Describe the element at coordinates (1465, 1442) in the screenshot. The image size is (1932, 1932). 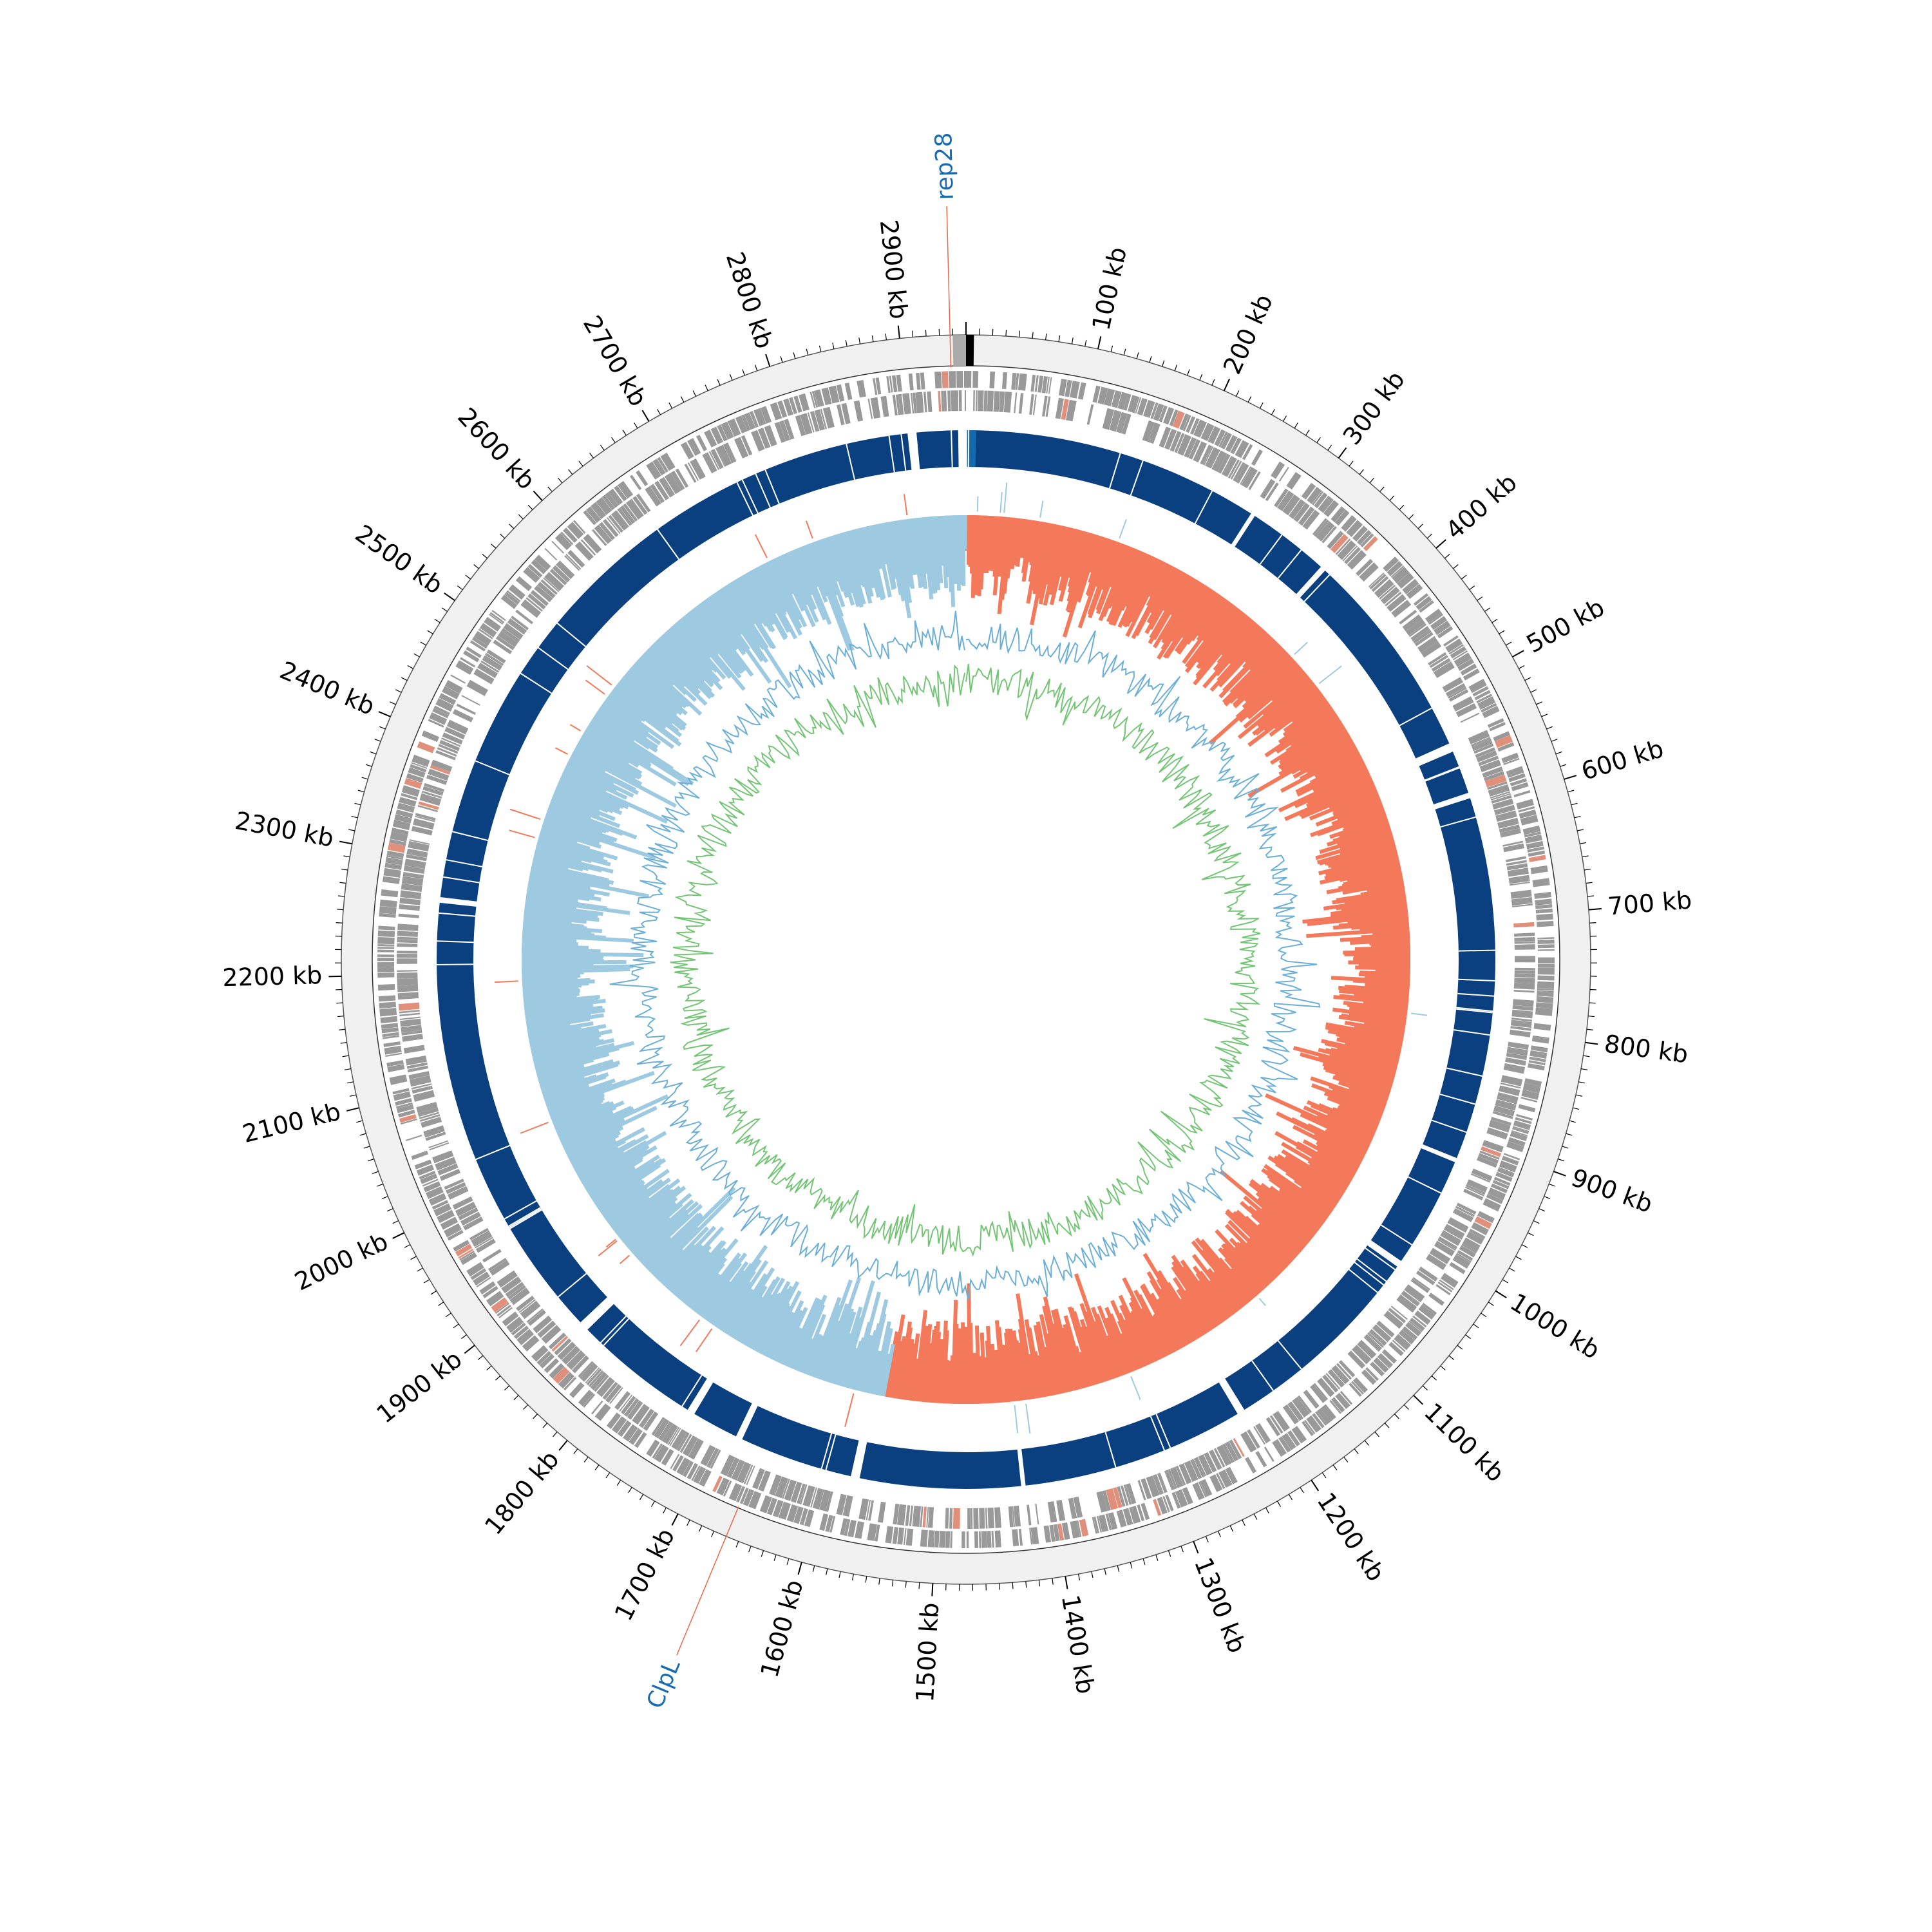
I see `scale-tick-label: 1100 kb` at that location.